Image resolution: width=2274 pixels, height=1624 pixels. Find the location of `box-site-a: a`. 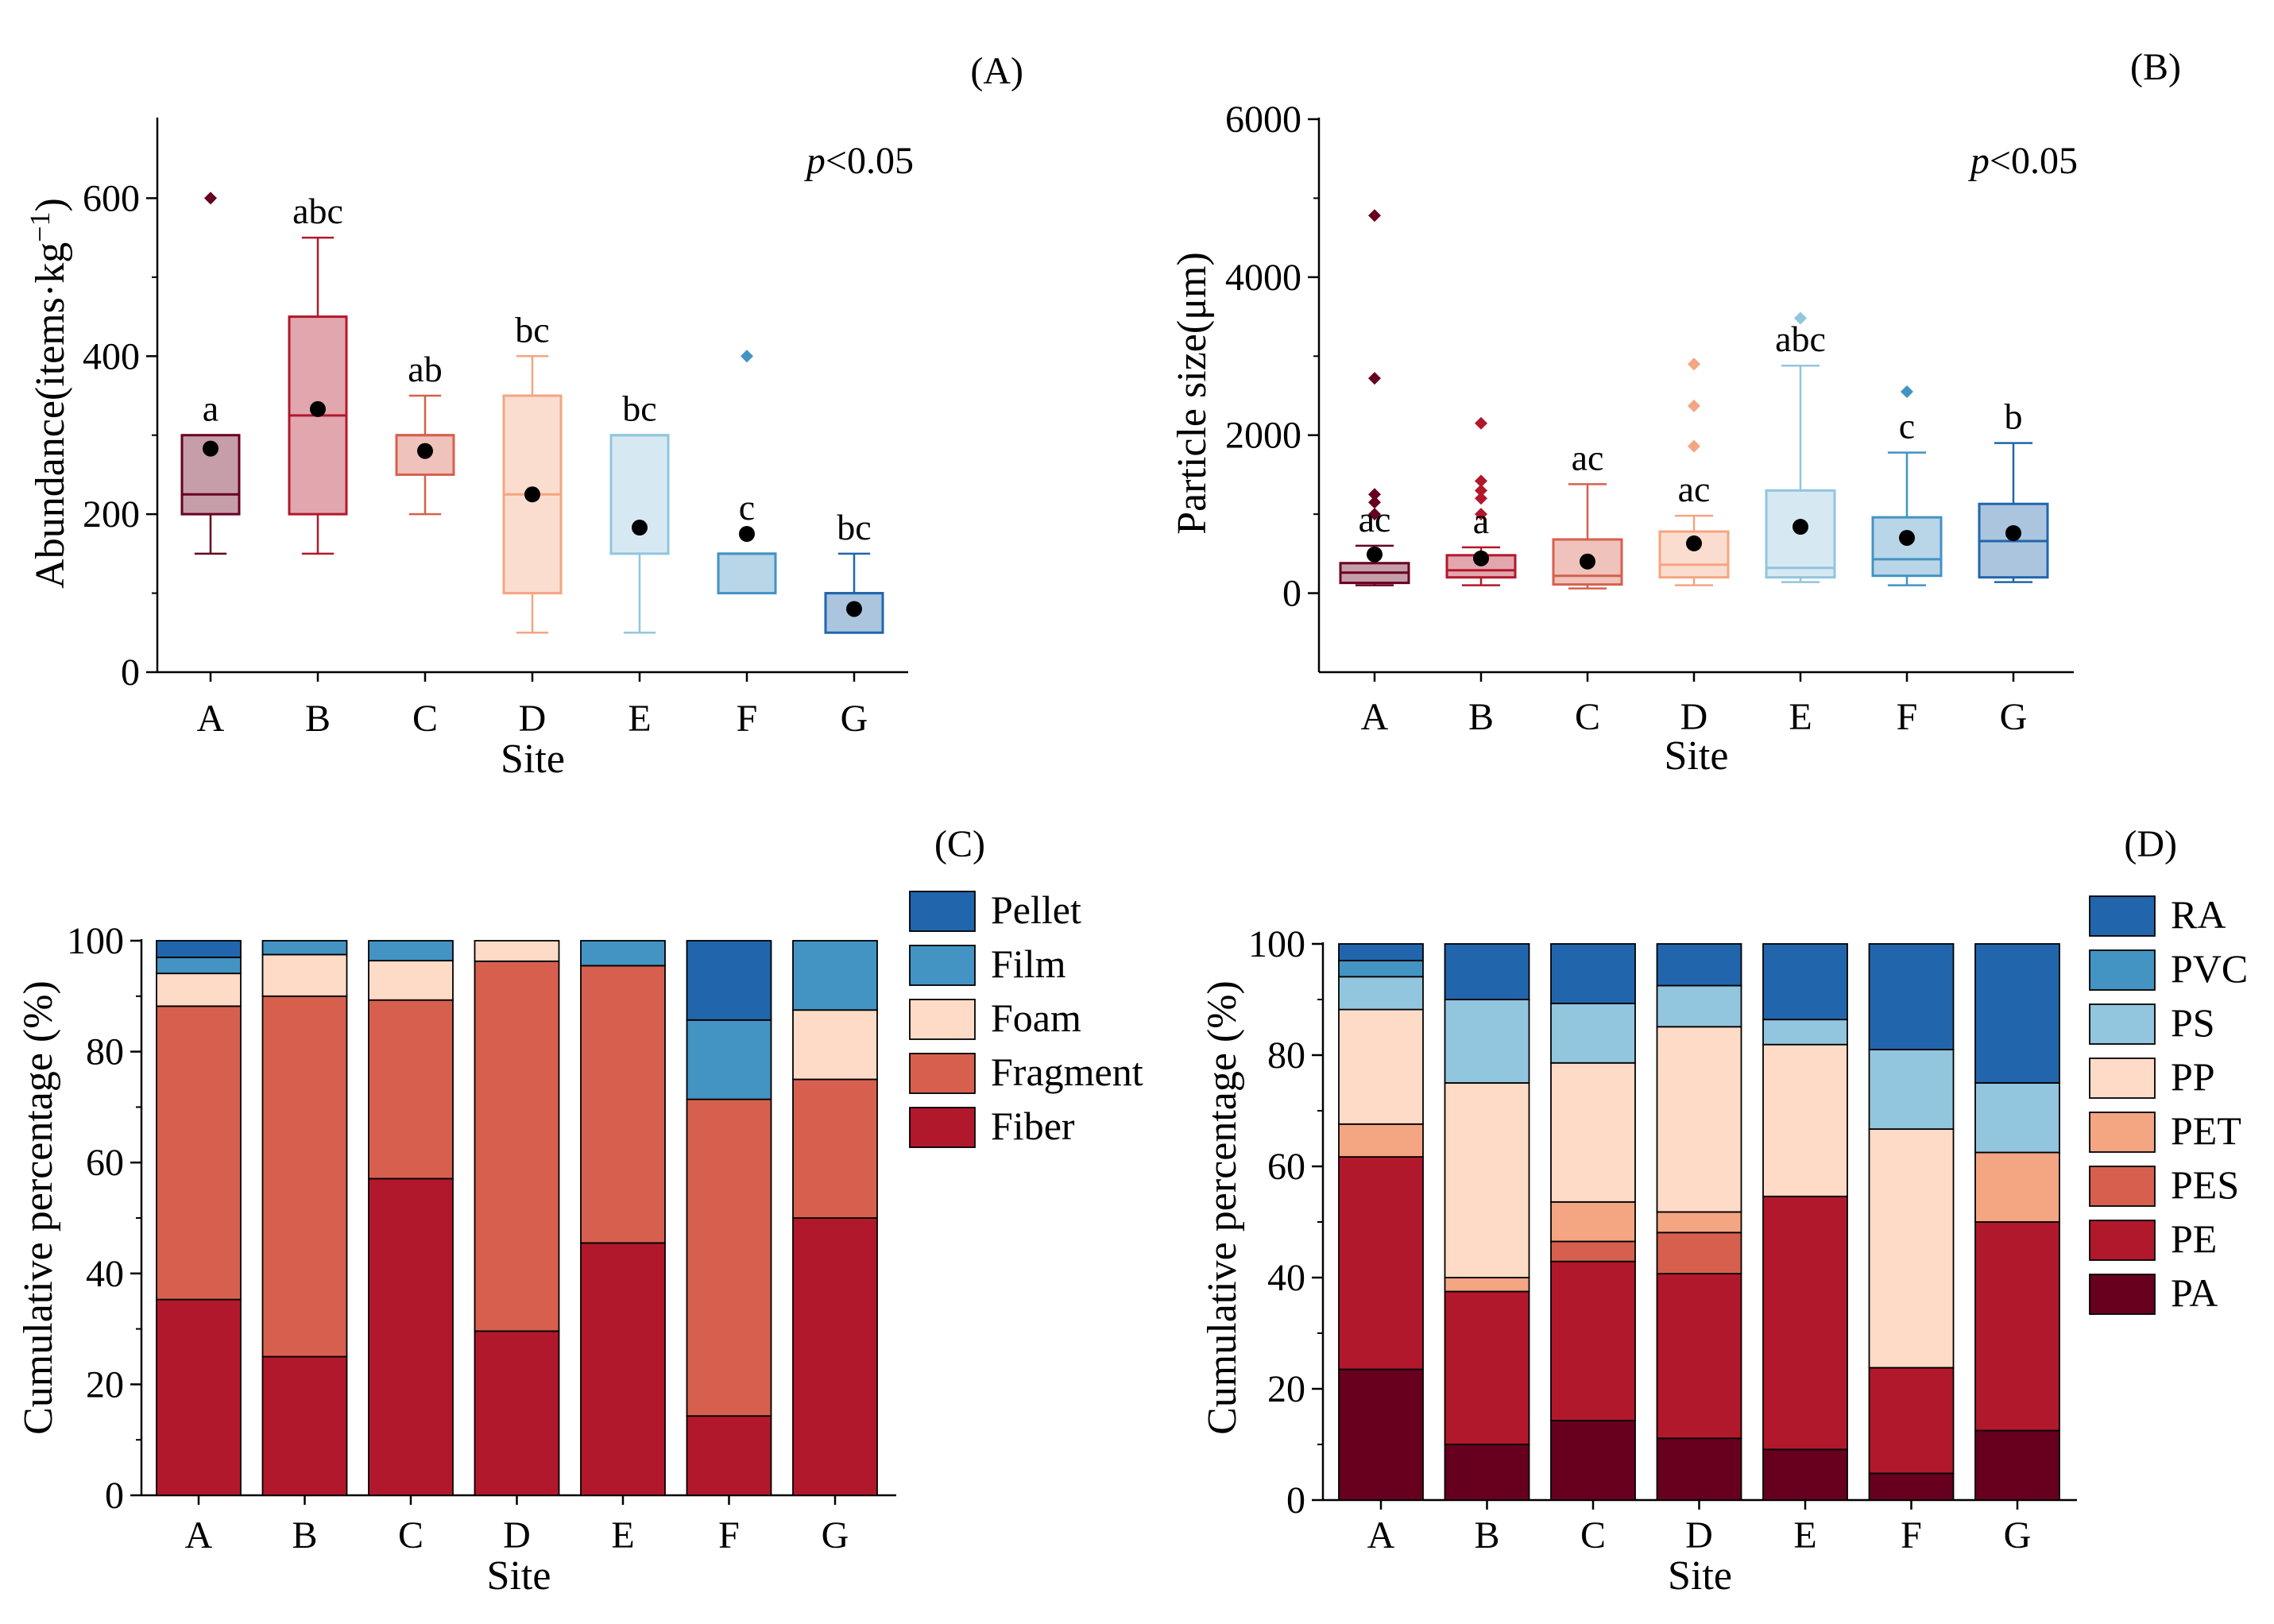

box-site-a: a is located at coordinates (210, 373).